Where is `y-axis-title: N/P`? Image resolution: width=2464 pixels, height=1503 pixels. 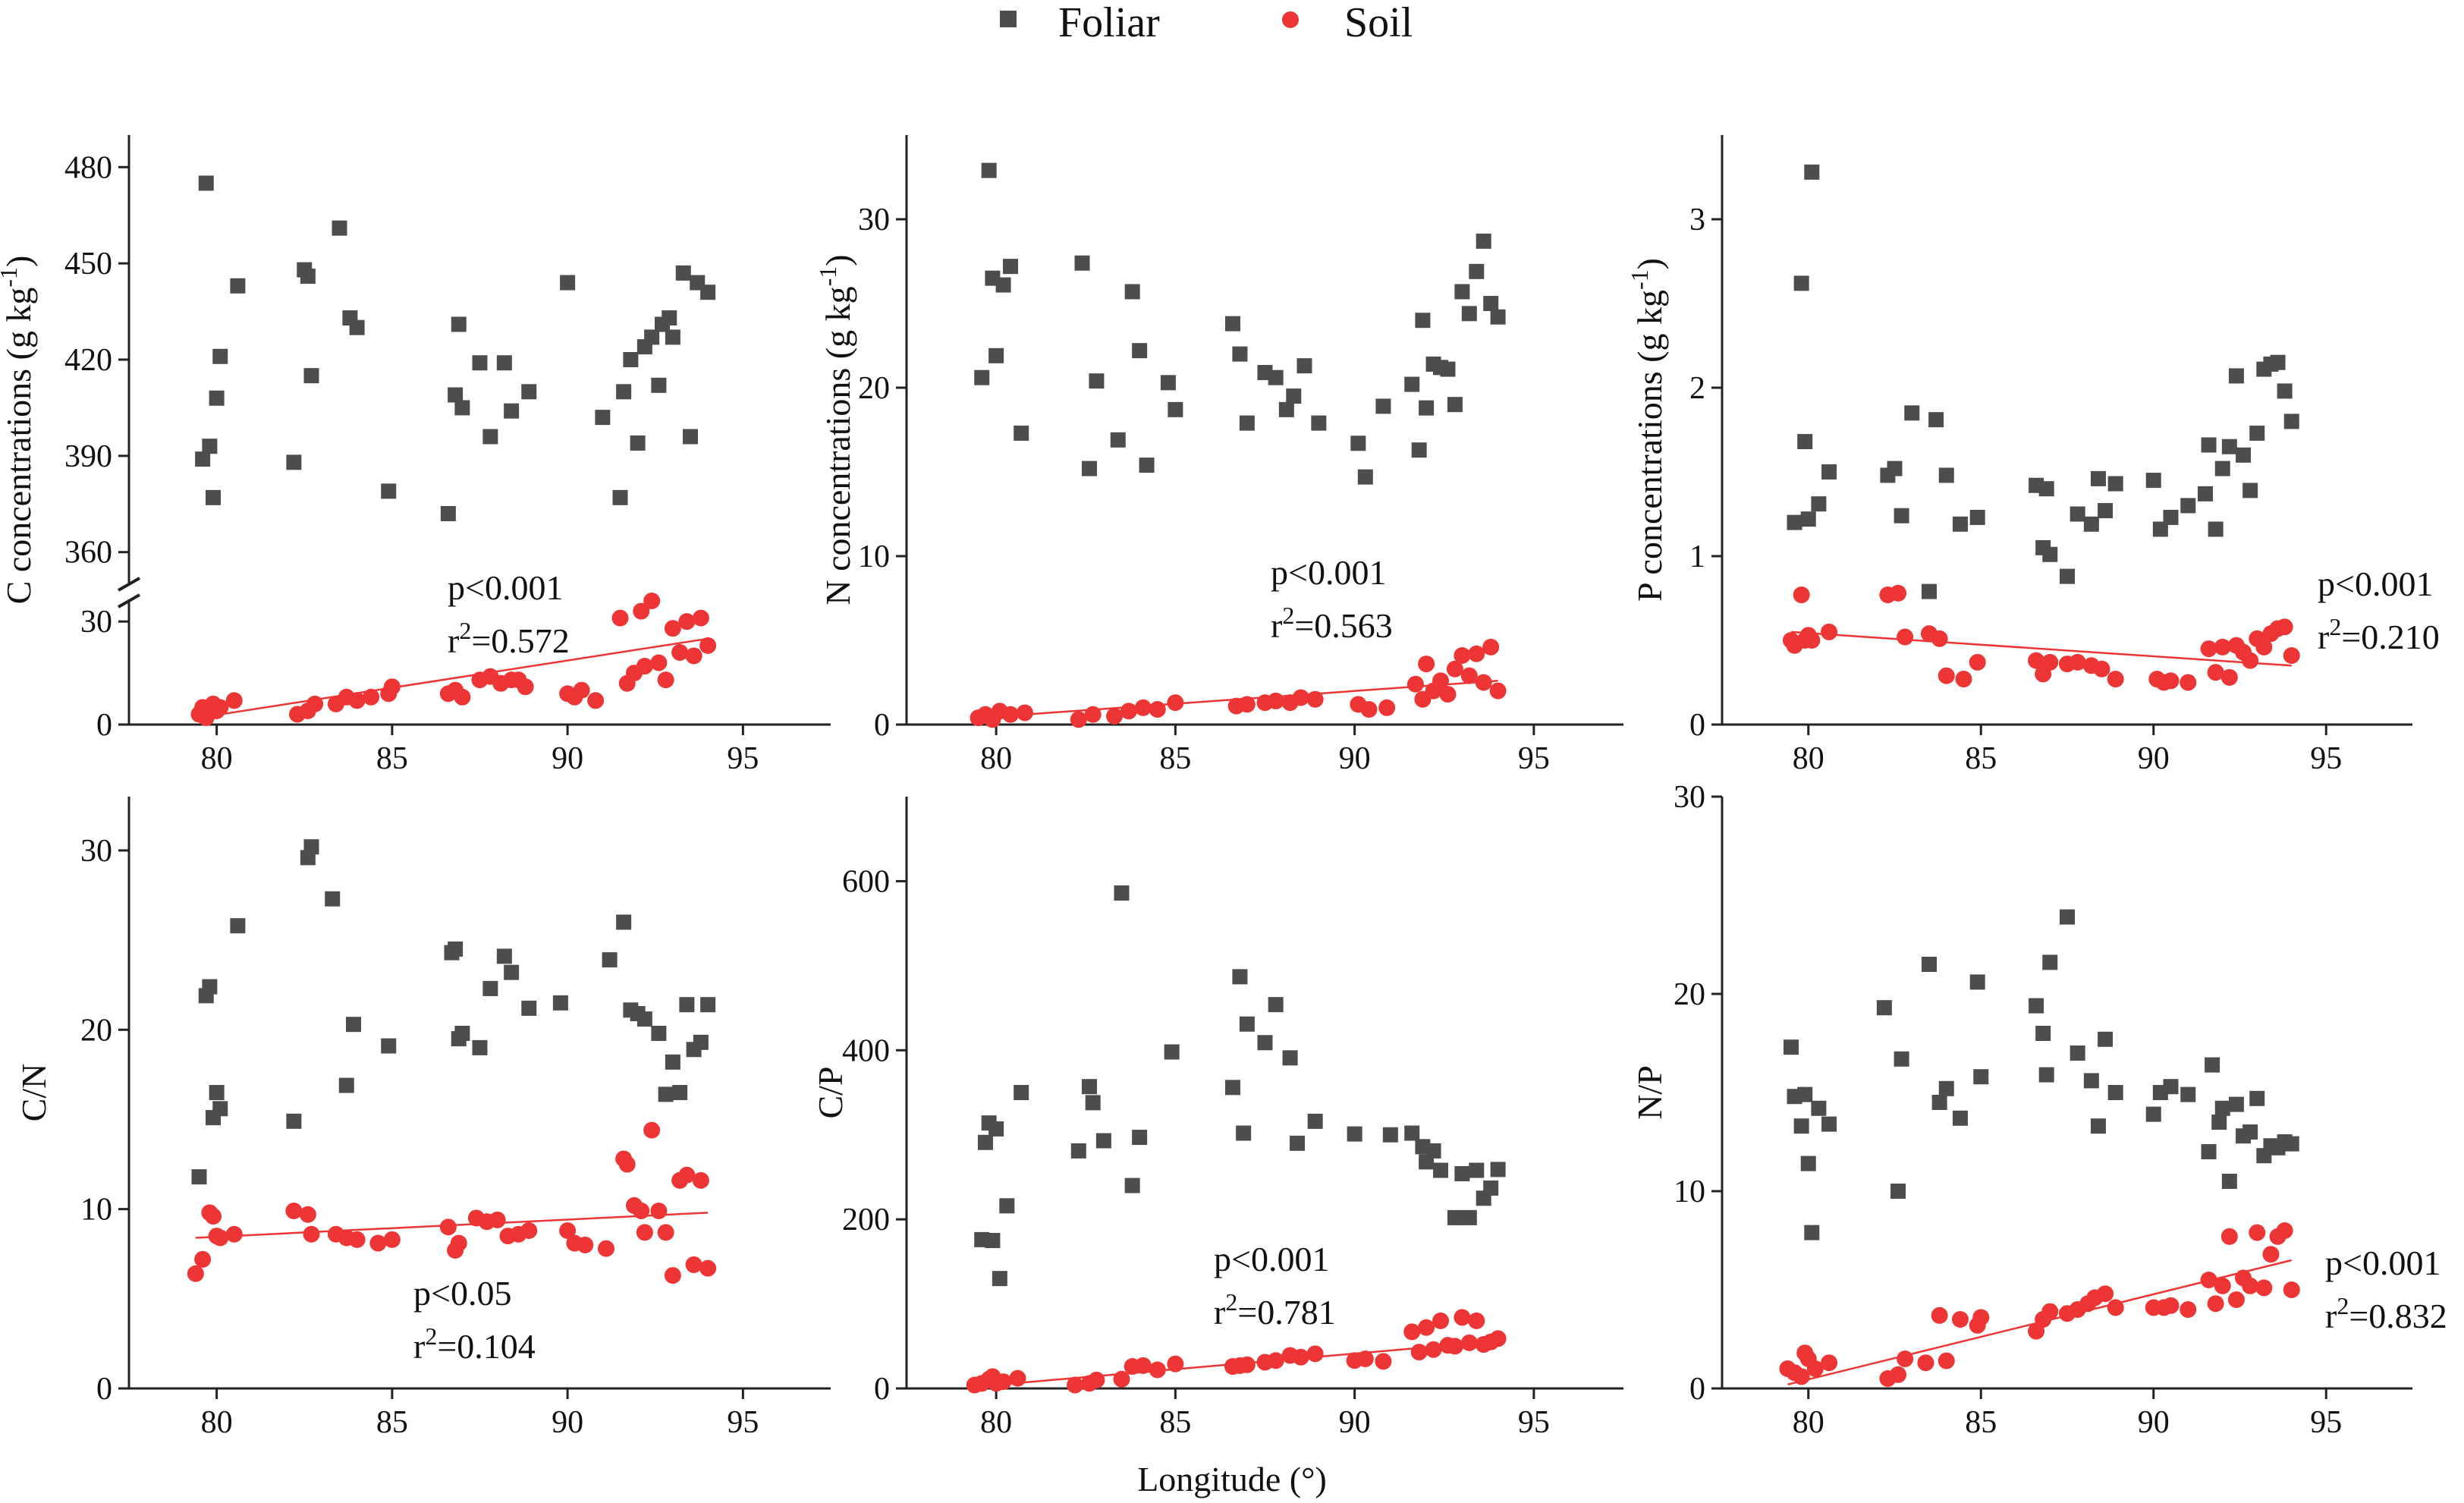 y-axis-title: N/P is located at coordinates (1649, 1092).